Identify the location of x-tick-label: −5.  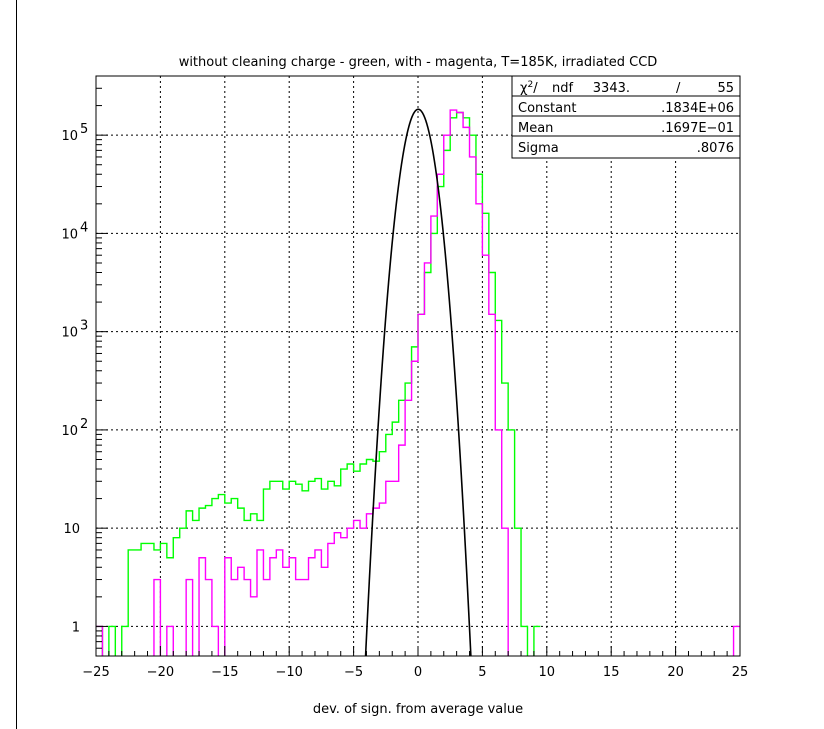
(353, 672).